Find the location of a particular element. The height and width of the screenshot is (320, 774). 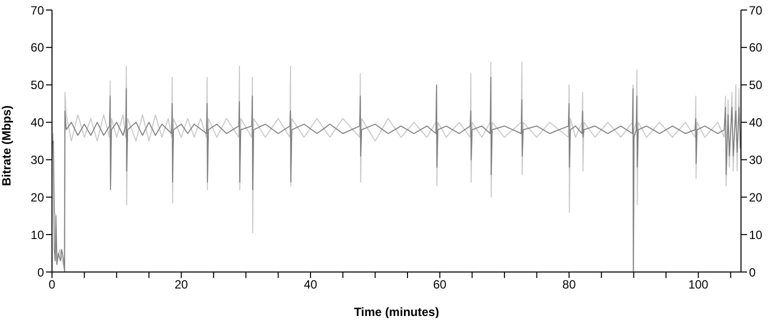

y-tick-label: 70 is located at coordinates (37, 10).